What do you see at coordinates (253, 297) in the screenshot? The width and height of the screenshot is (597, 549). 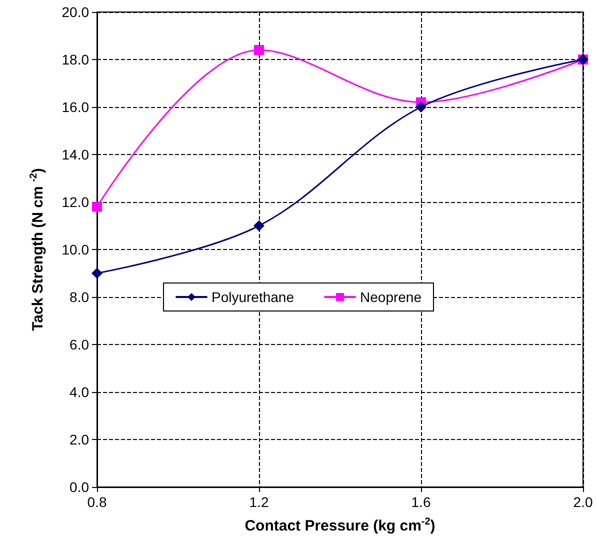 I see `legend-label: Polyurethane` at bounding box center [253, 297].